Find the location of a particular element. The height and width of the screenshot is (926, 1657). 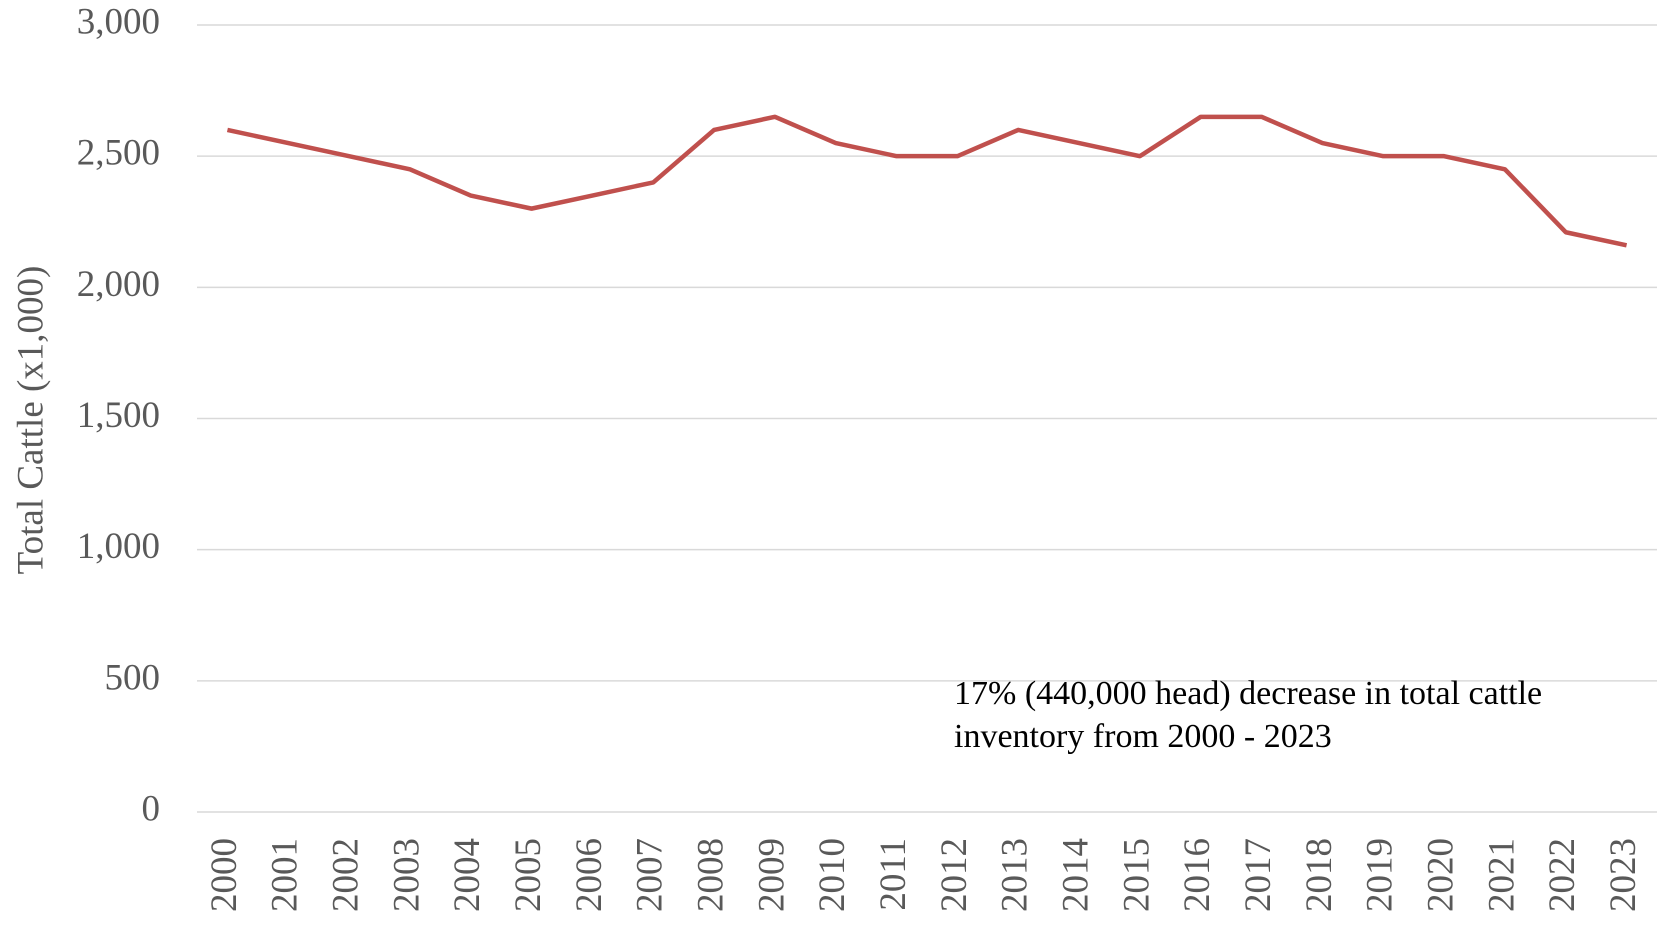

y-tick-label: 2,500 is located at coordinates (118, 153).